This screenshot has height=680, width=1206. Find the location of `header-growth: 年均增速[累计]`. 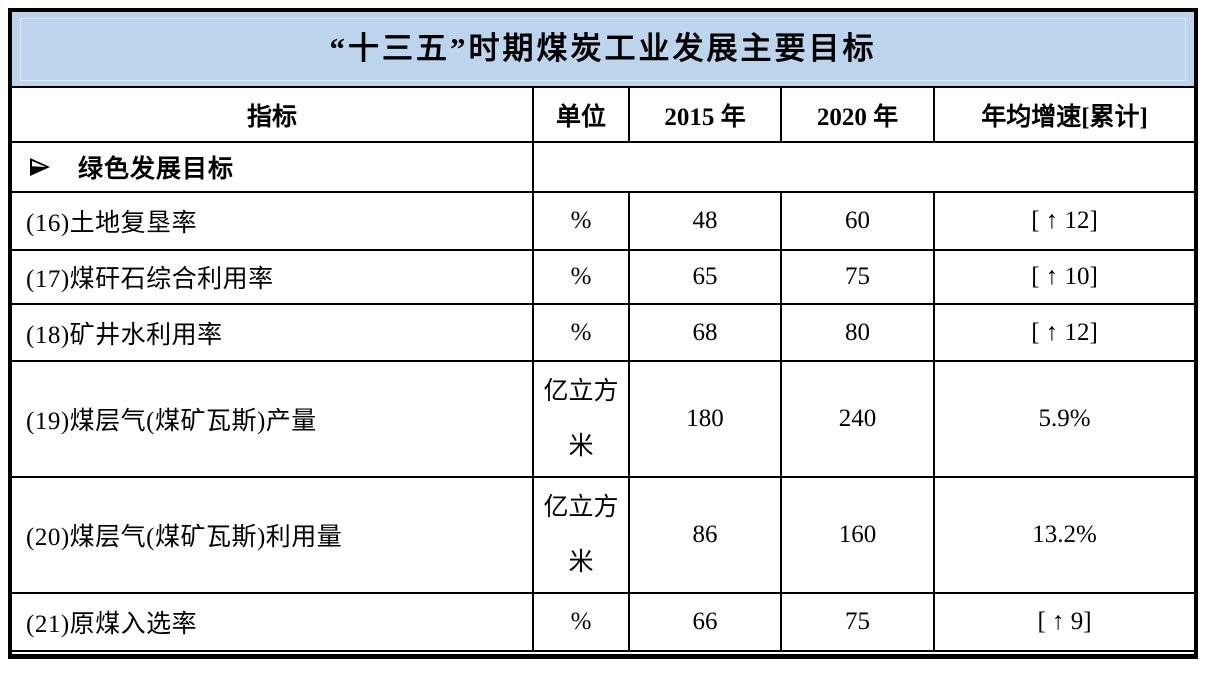

header-growth: 年均增速[累计] is located at coordinates (1063, 114).